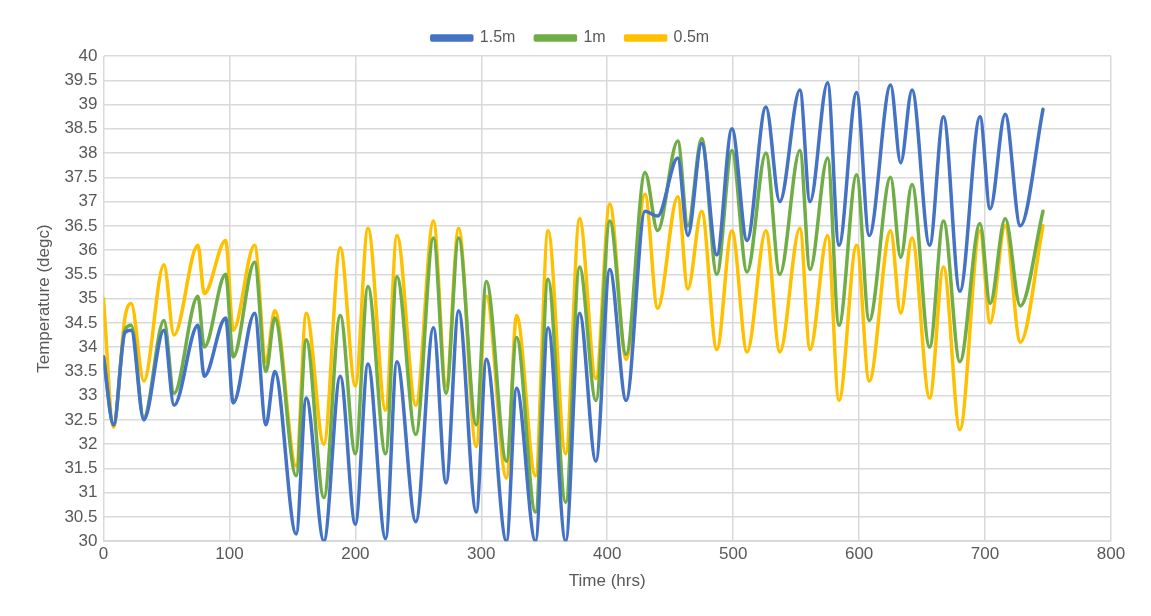 This screenshot has height=616, width=1151. I want to click on y-tick-label: 38.5, so click(81, 128).